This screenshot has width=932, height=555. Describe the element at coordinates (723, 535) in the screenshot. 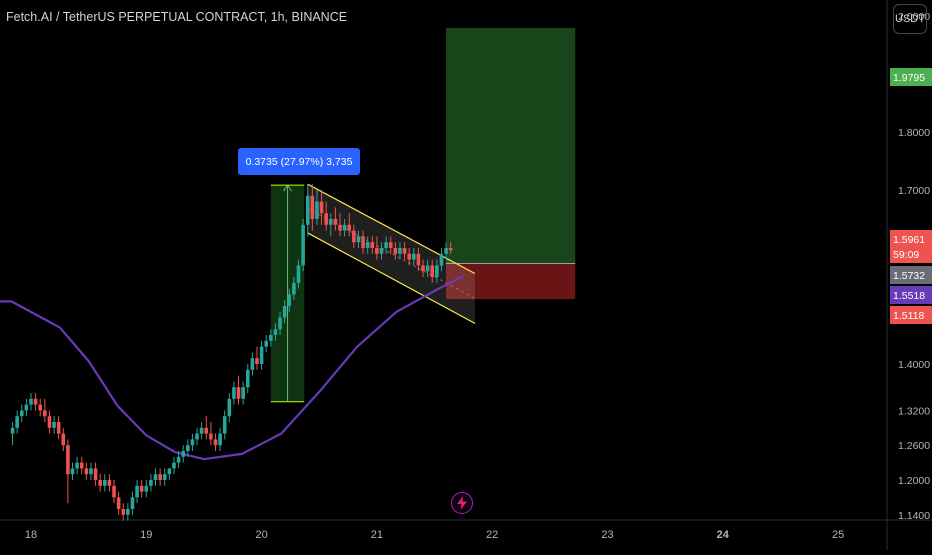

I see `x-tick-label: 24` at that location.